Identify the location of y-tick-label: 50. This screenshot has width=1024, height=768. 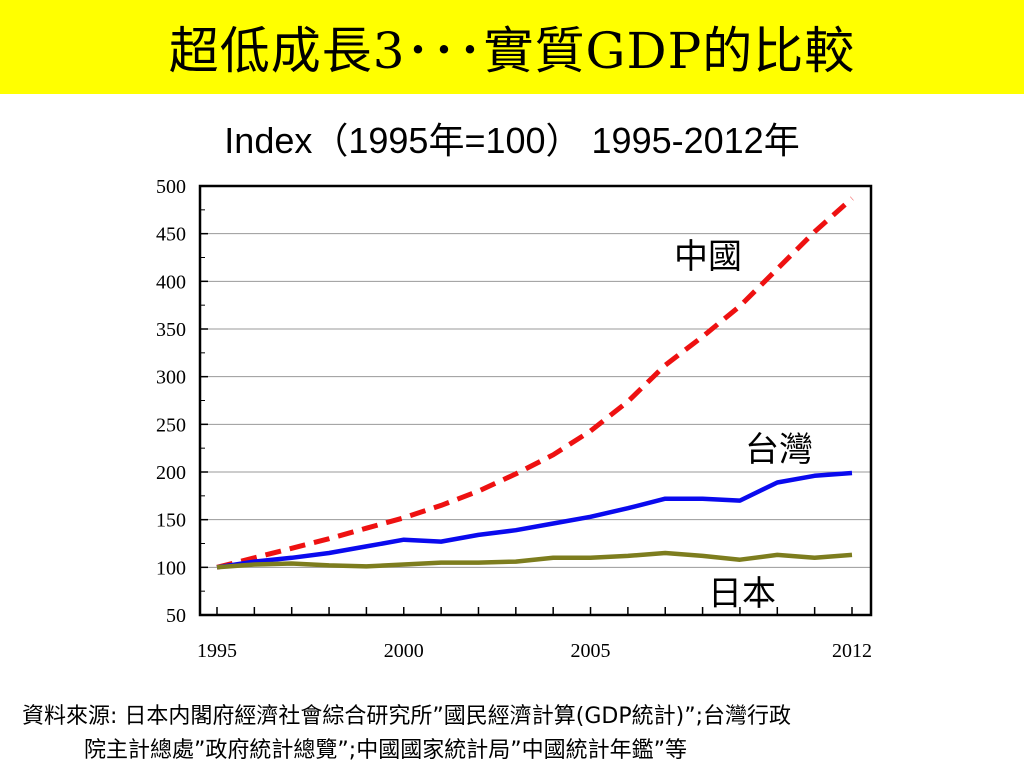
(176, 616).